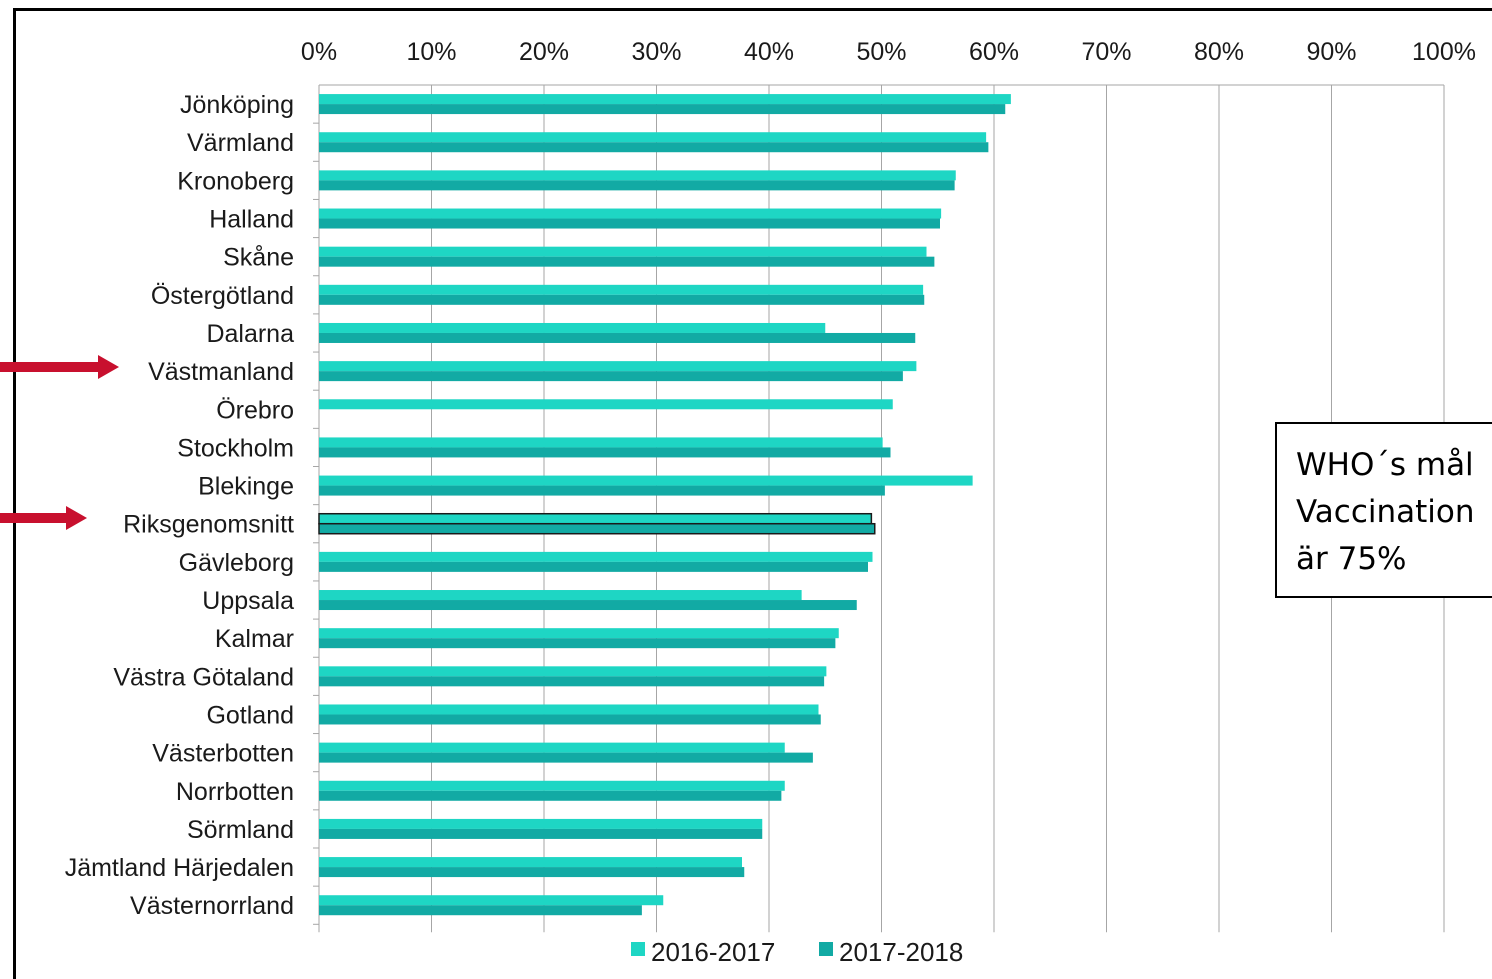  Describe the element at coordinates (994, 52) in the screenshot. I see `x-tick-label: 60%` at that location.